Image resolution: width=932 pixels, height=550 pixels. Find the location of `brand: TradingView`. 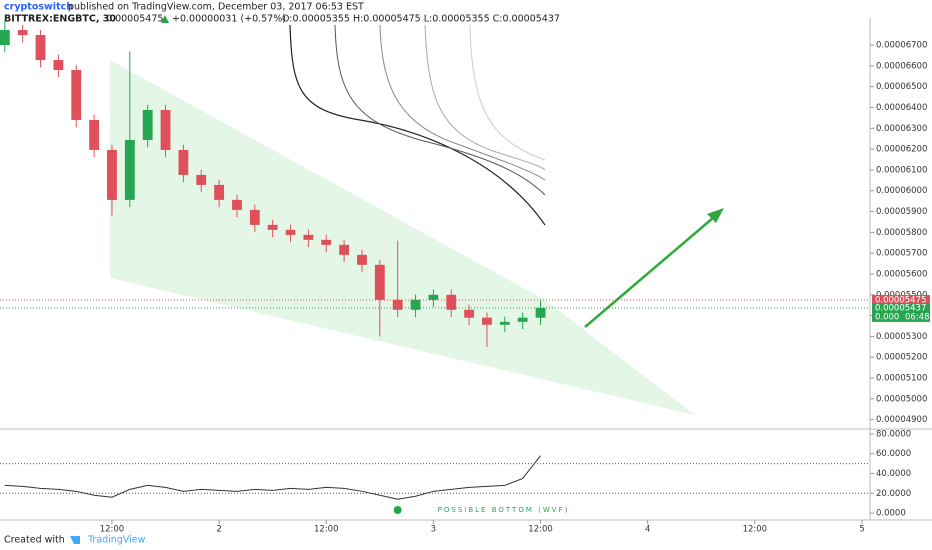

brand: TradingView is located at coordinates (116, 540).